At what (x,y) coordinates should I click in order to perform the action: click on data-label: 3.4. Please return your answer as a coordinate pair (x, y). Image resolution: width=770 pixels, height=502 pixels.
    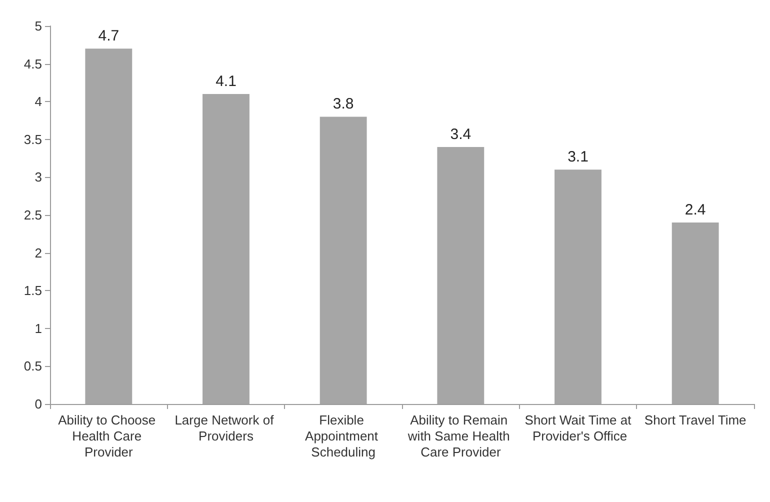
    Looking at the image, I should click on (461, 134).